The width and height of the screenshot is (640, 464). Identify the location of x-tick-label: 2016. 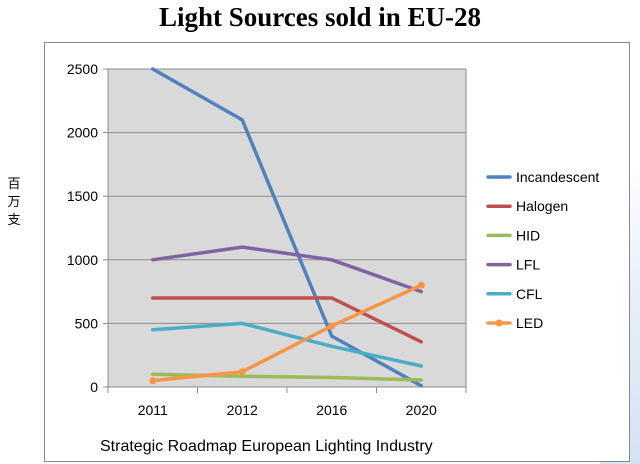
(331, 410).